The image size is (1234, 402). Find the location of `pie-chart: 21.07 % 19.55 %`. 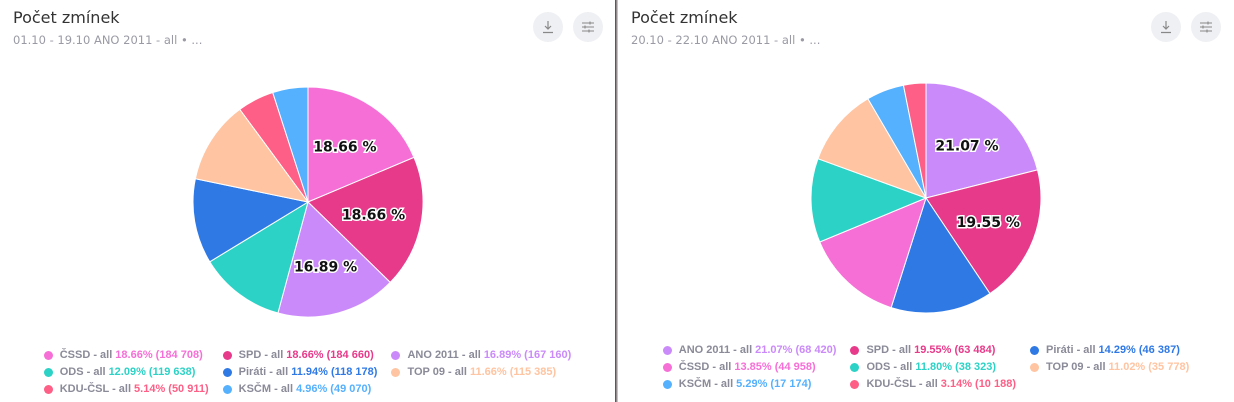

pie-chart: 21.07 % 19.55 % is located at coordinates (926, 198).